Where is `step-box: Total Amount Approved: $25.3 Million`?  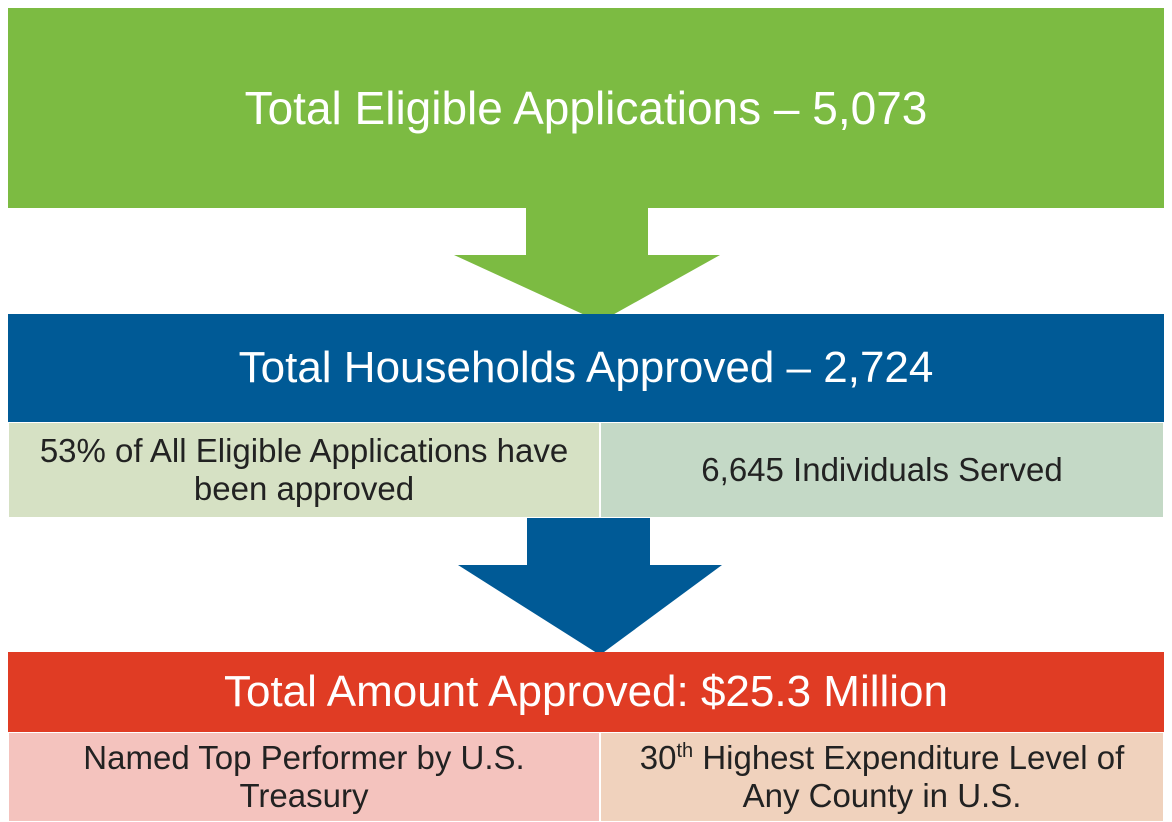 step-box: Total Amount Approved: $25.3 Million is located at coordinates (586, 692).